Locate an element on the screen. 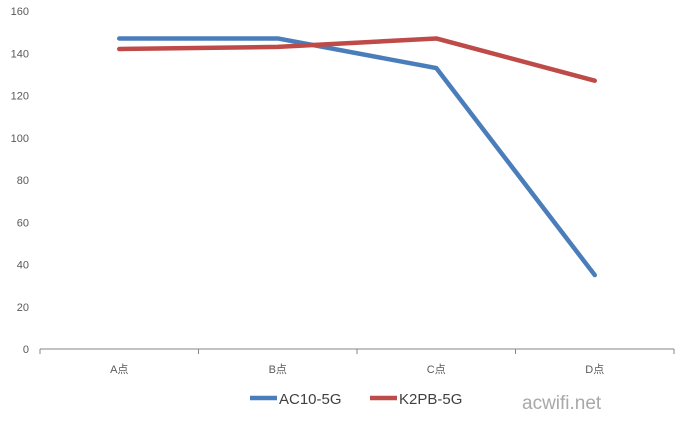 This screenshot has height=421, width=679. y-tick-label: 140 is located at coordinates (20, 54).